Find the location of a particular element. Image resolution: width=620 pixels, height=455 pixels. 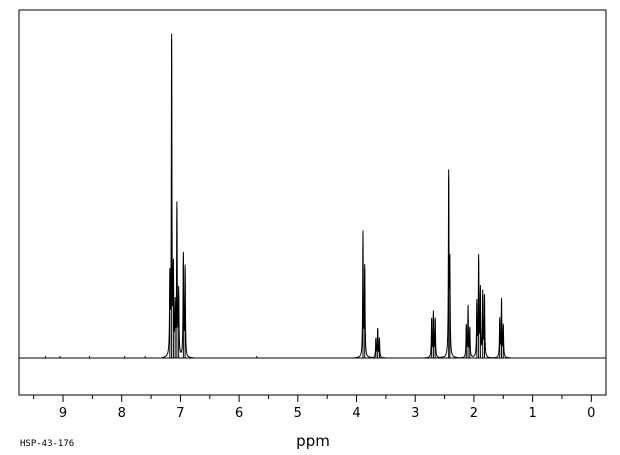

x-tick-label: 8 is located at coordinates (122, 413).